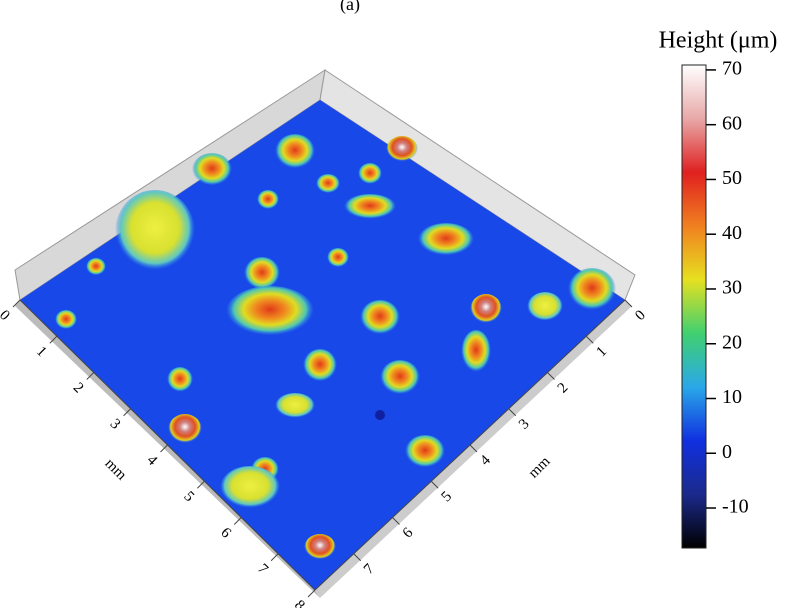 The image size is (802, 608). What do you see at coordinates (727, 452) in the screenshot?
I see `colorbar-tick-label: 0` at bounding box center [727, 452].